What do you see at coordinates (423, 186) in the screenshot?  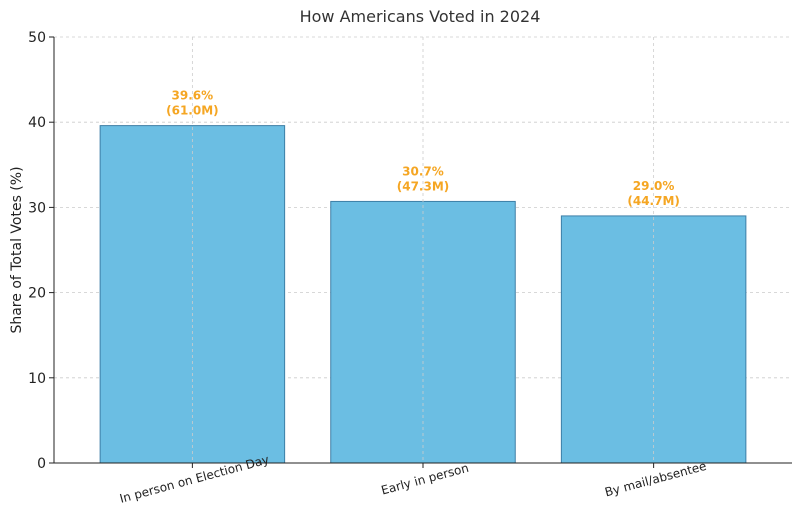 I see `count-label: (47.3M)` at bounding box center [423, 186].